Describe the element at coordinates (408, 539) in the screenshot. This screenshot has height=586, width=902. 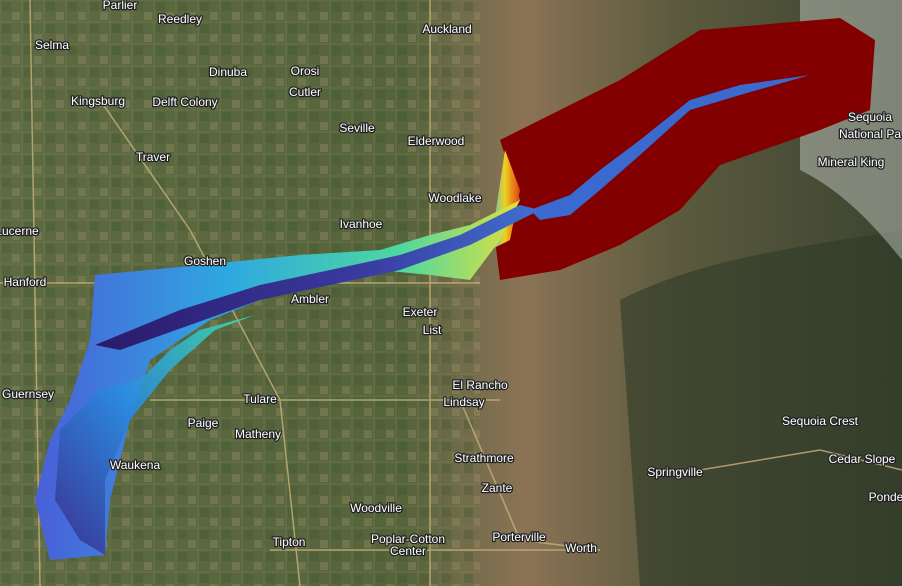
I see `place-label: Poplar-Cotton` at that location.